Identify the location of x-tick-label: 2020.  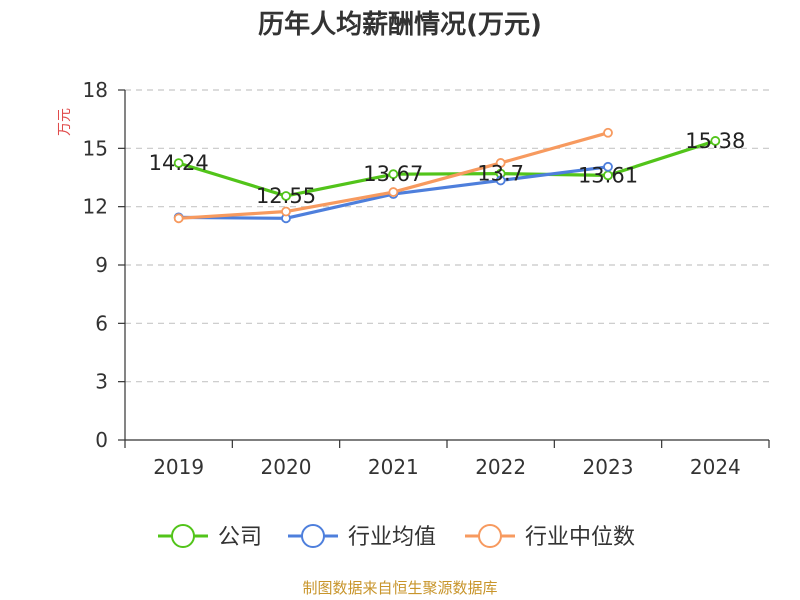
(286, 467).